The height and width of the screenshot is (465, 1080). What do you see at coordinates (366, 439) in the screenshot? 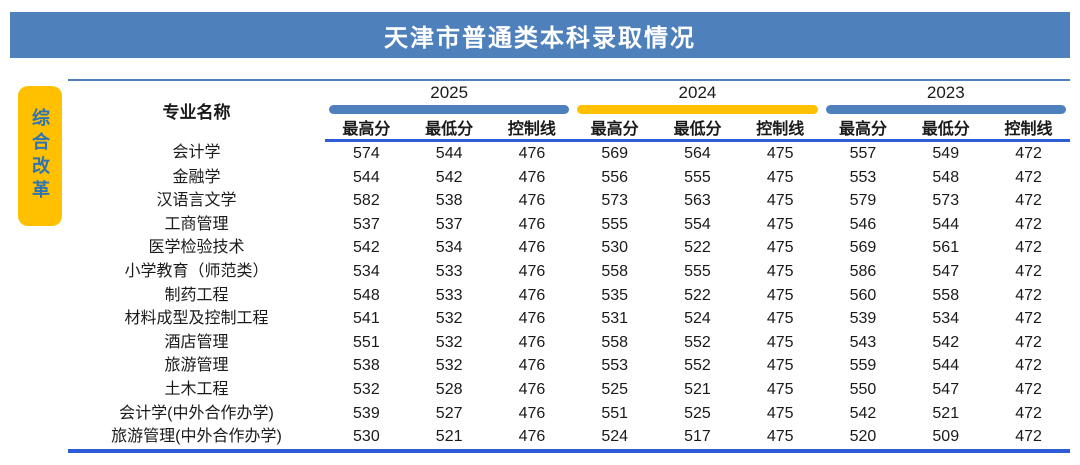
I see `score-cell: 530` at bounding box center [366, 439].